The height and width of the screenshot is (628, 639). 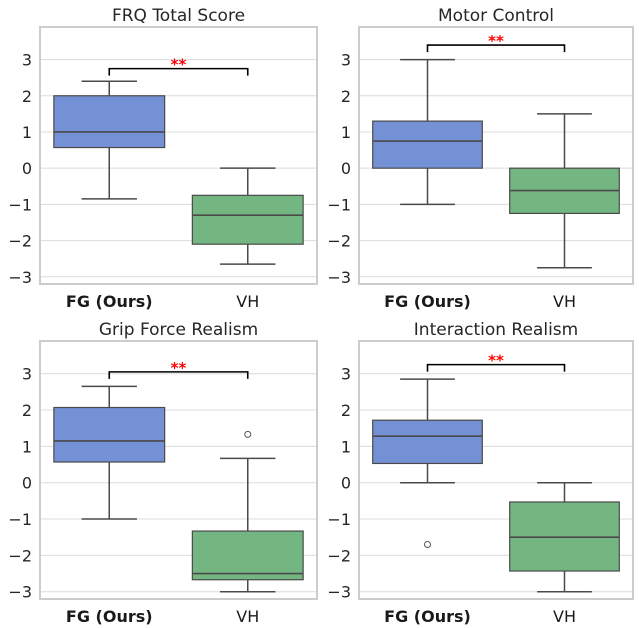 What do you see at coordinates (178, 330) in the screenshot?
I see `panel-title: Grip Force Realism` at bounding box center [178, 330].